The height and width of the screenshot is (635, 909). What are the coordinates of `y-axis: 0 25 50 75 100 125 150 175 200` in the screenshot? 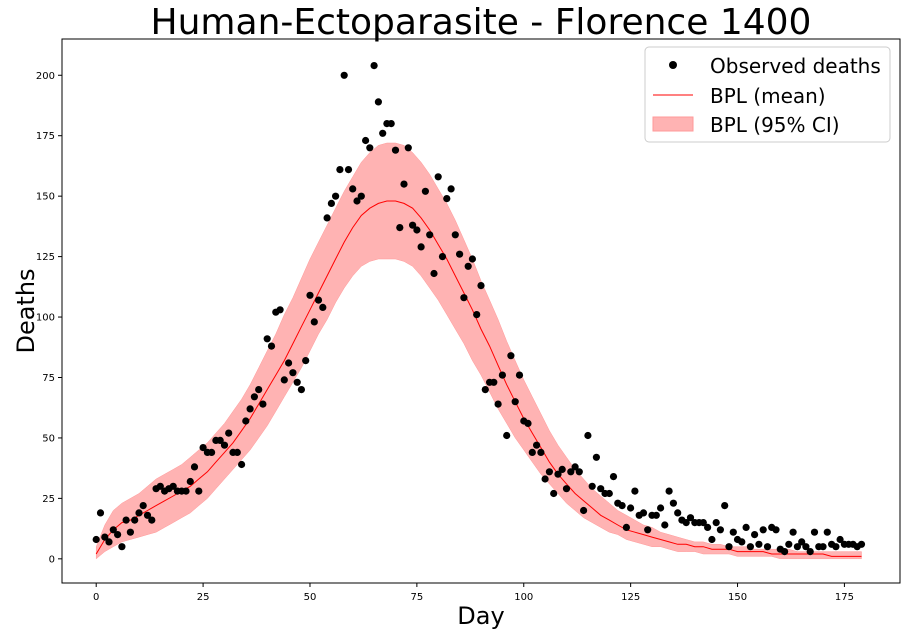 It's located at (49, 318).